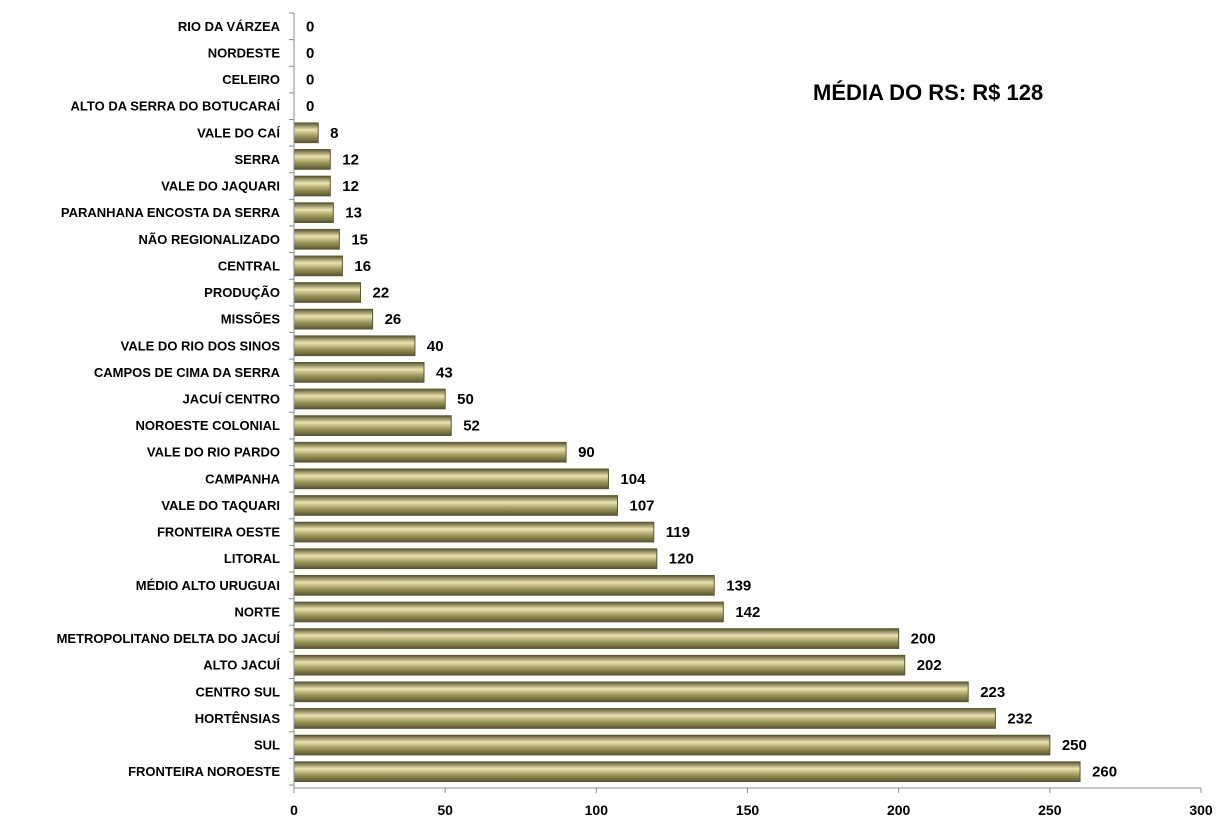 This screenshot has width=1222, height=825. What do you see at coordinates (381, 293) in the screenshot?
I see `value-label: 22` at bounding box center [381, 293].